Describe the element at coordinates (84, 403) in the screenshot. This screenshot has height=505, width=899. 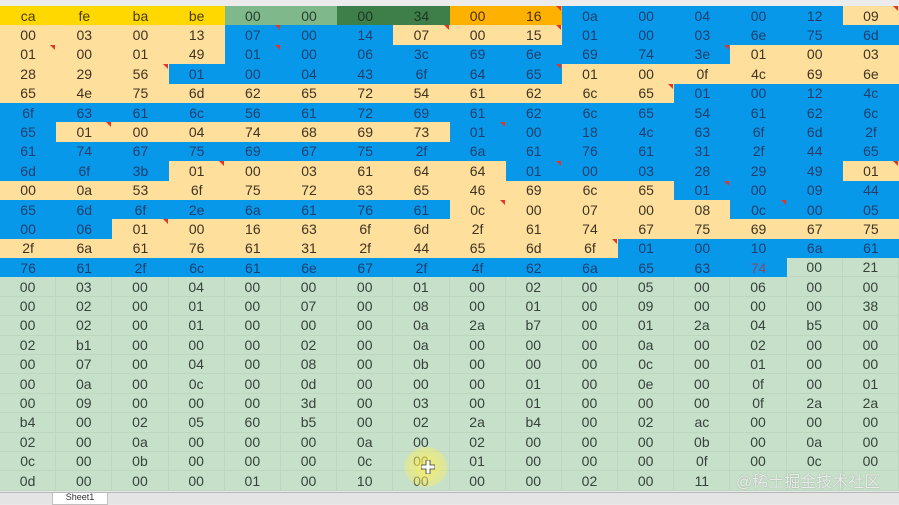
I see `cell-r20-c1: 09` at that location.